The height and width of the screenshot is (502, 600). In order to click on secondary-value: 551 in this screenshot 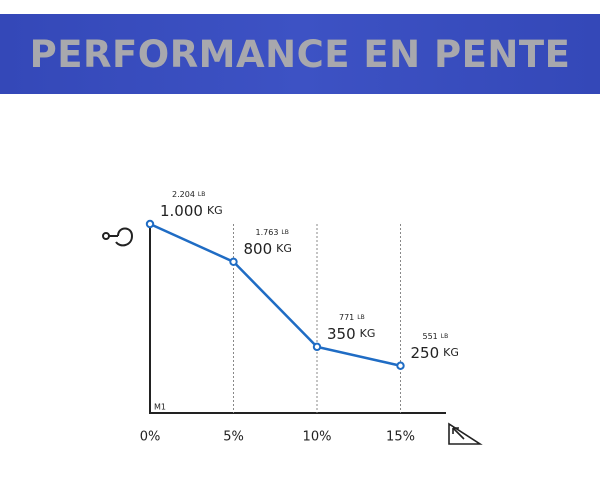, I will do `click(430, 335)`.